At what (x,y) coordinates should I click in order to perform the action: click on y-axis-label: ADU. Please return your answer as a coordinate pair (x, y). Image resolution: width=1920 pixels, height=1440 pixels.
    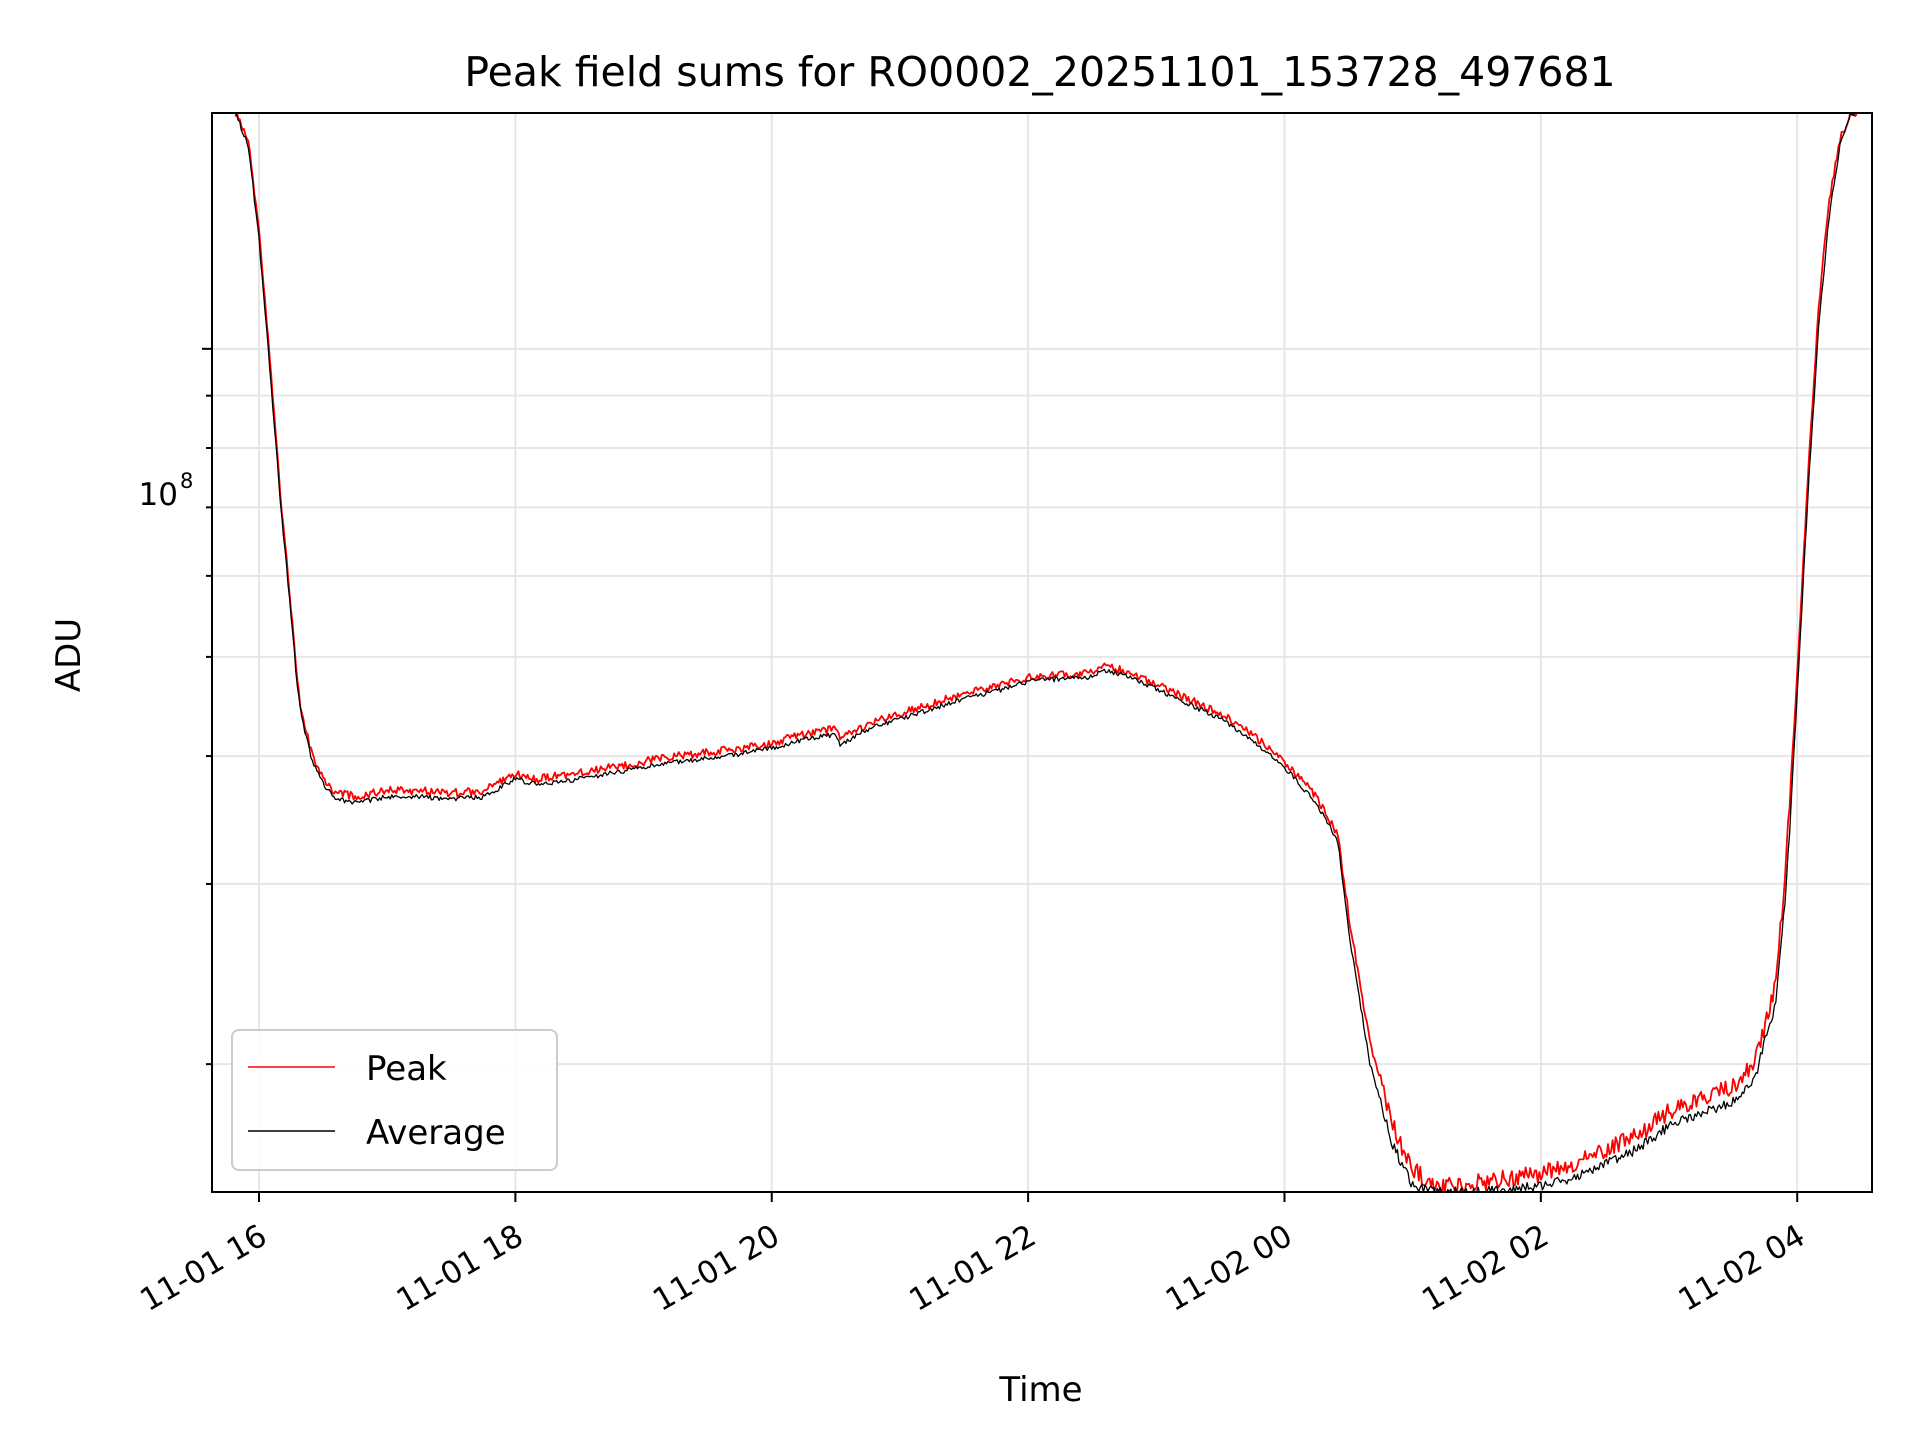
    Looking at the image, I should click on (69, 655).